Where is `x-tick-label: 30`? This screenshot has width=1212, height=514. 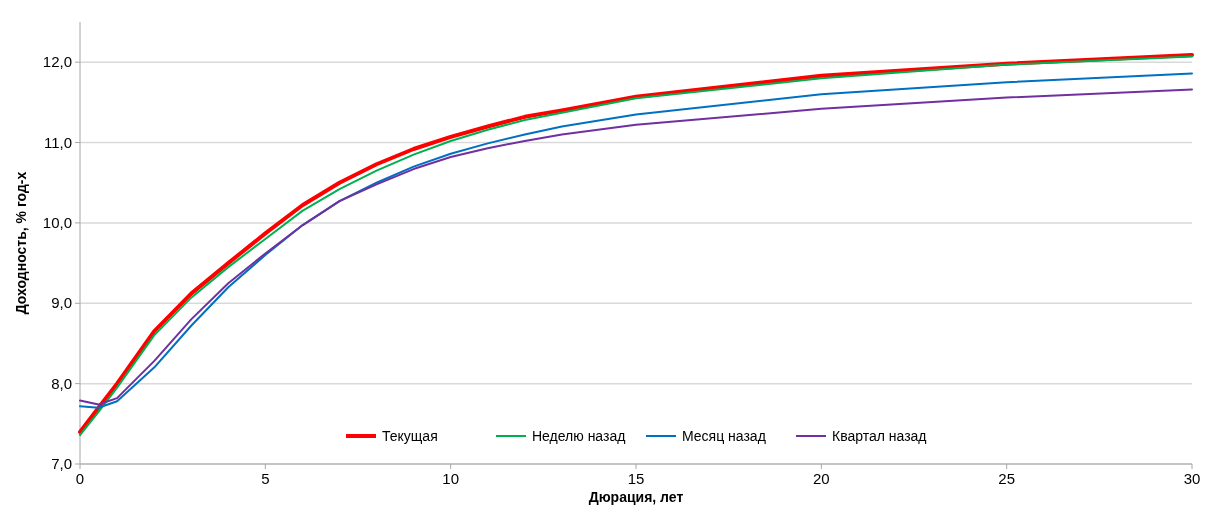
x-tick-label: 30 is located at coordinates (1192, 478).